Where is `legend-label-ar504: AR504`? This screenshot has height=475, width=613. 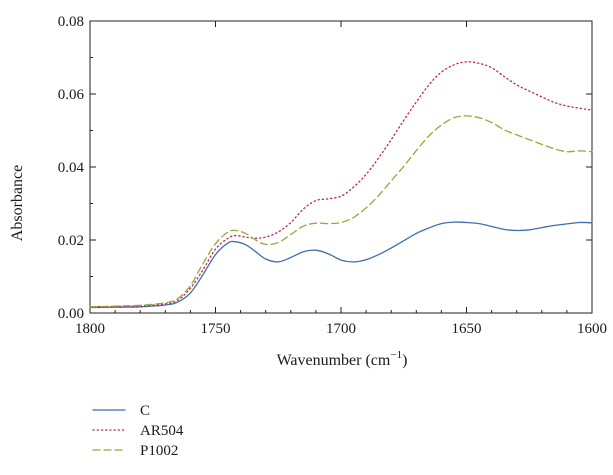
legend-label-ar504: AR504 is located at coordinates (162, 431).